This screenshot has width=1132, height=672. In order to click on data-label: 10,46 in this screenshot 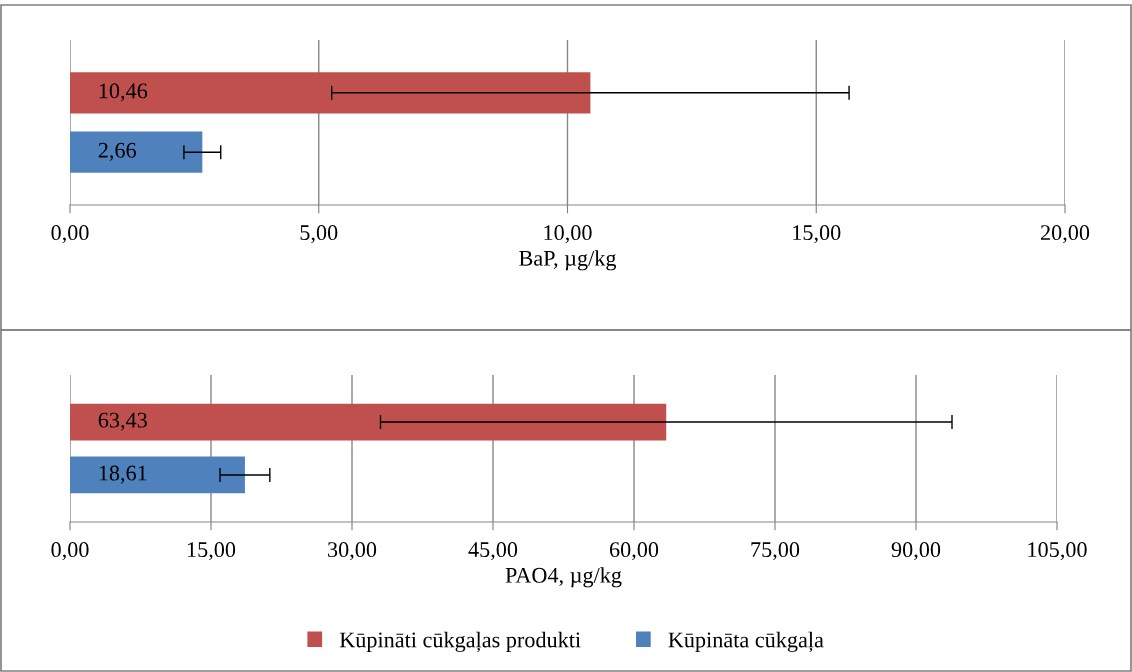, I will do `click(123, 92)`.